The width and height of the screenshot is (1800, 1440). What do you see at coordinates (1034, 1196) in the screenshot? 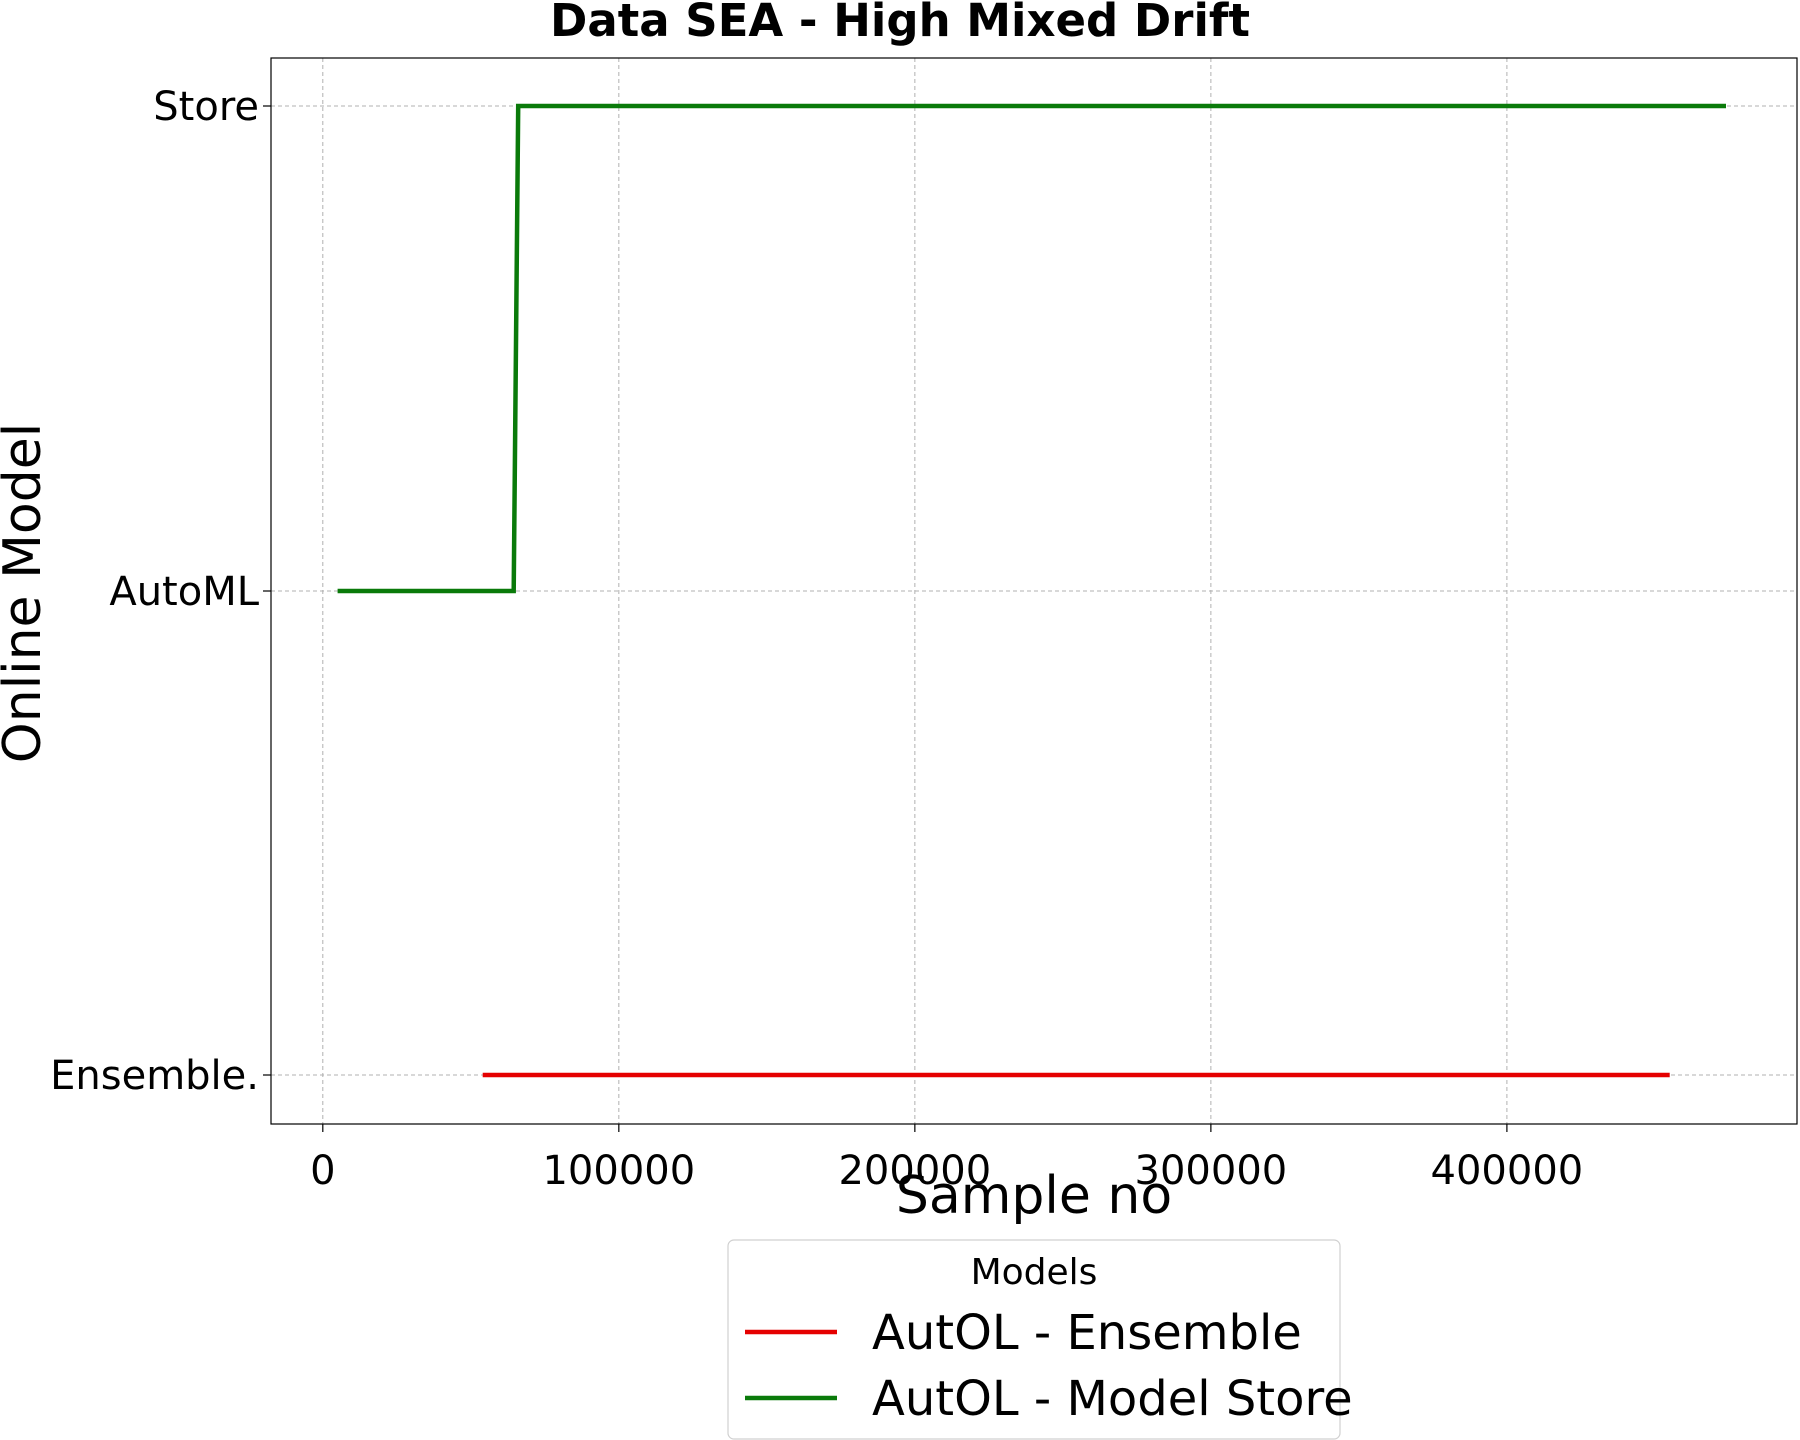
I see `x-axis-label: Sample no` at bounding box center [1034, 1196].